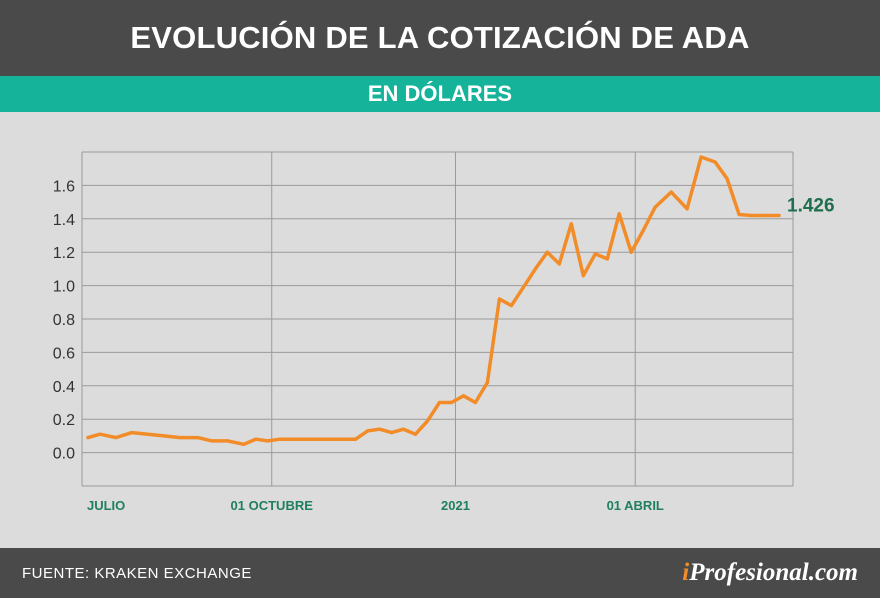 Image resolution: width=880 pixels, height=598 pixels. Describe the element at coordinates (455, 505) in the screenshot. I see `x-tick-label: 2021` at that location.